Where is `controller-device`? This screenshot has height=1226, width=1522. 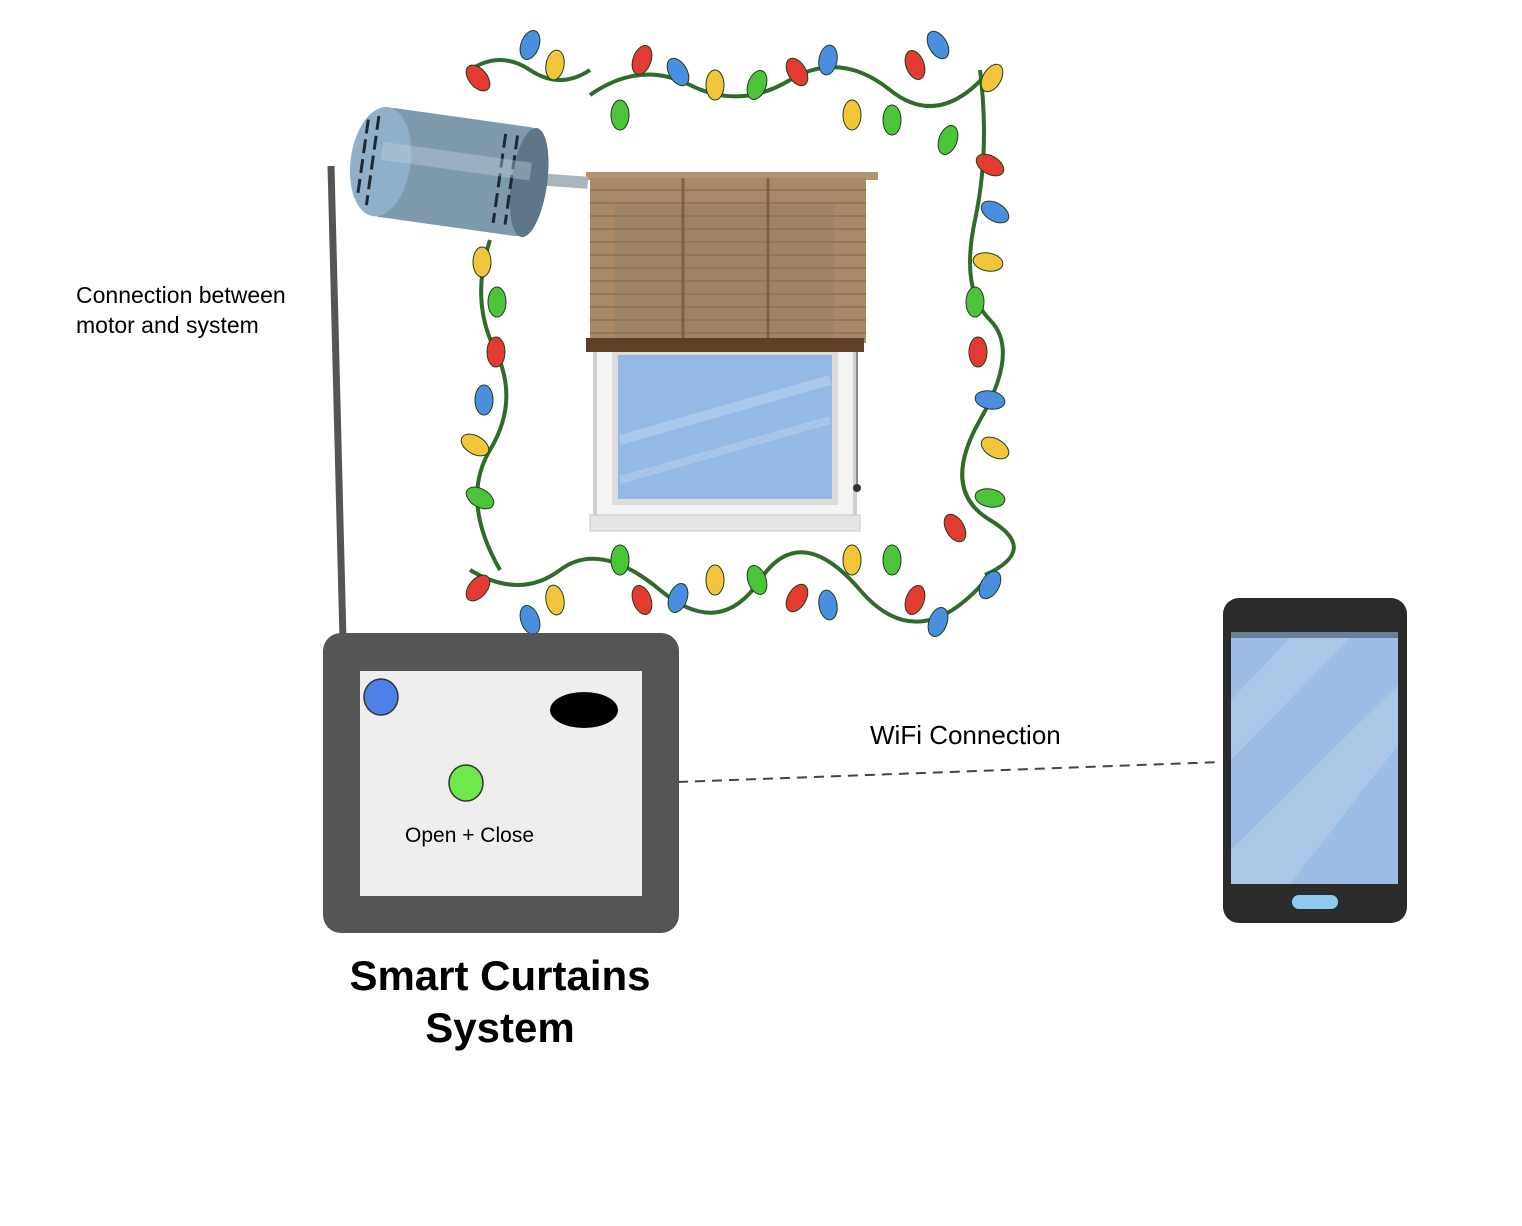
controller-device is located at coordinates (501, 783).